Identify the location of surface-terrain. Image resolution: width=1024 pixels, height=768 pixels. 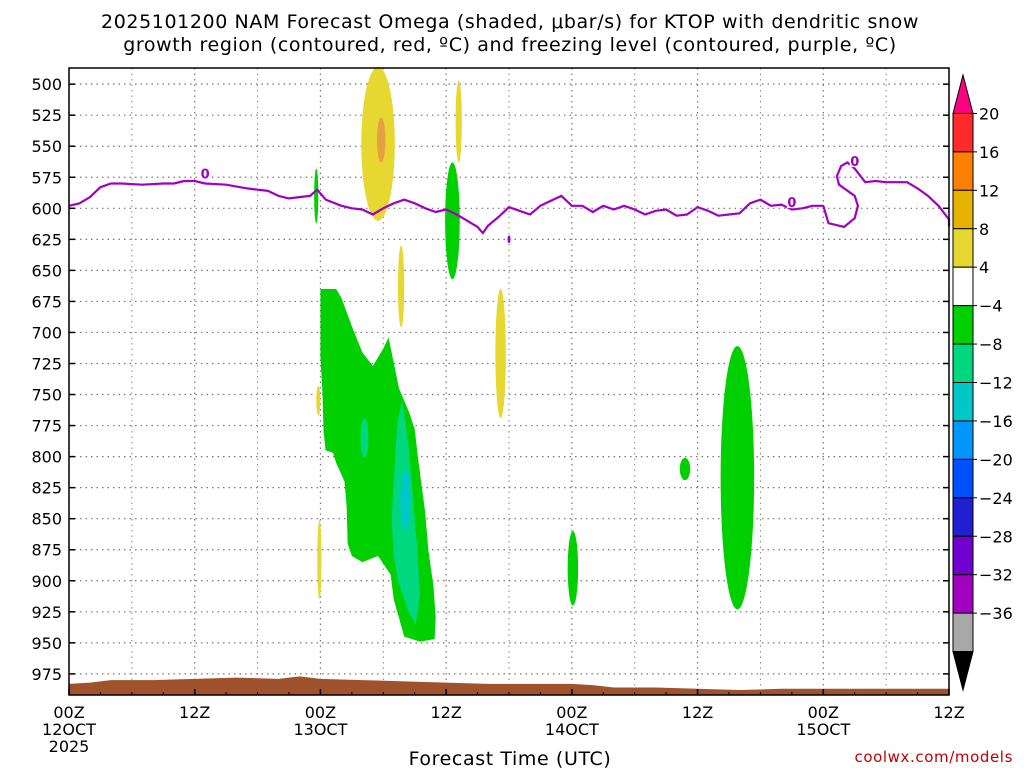
(509, 685).